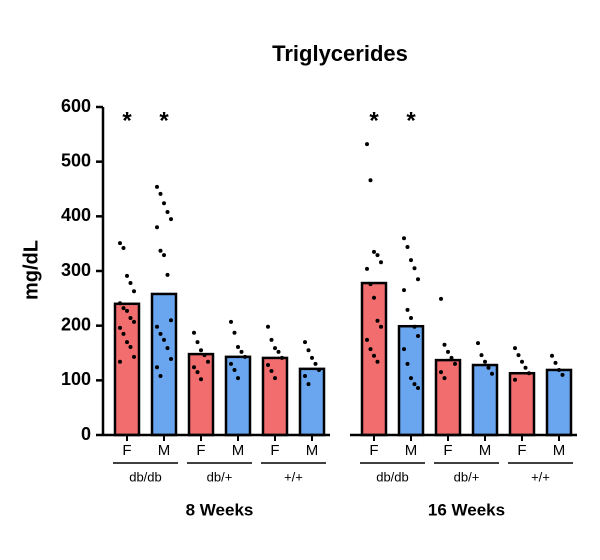 Image resolution: width=600 pixels, height=560 pixels. What do you see at coordinates (145, 476) in the screenshot?
I see `genotype-label: db/db` at bounding box center [145, 476].